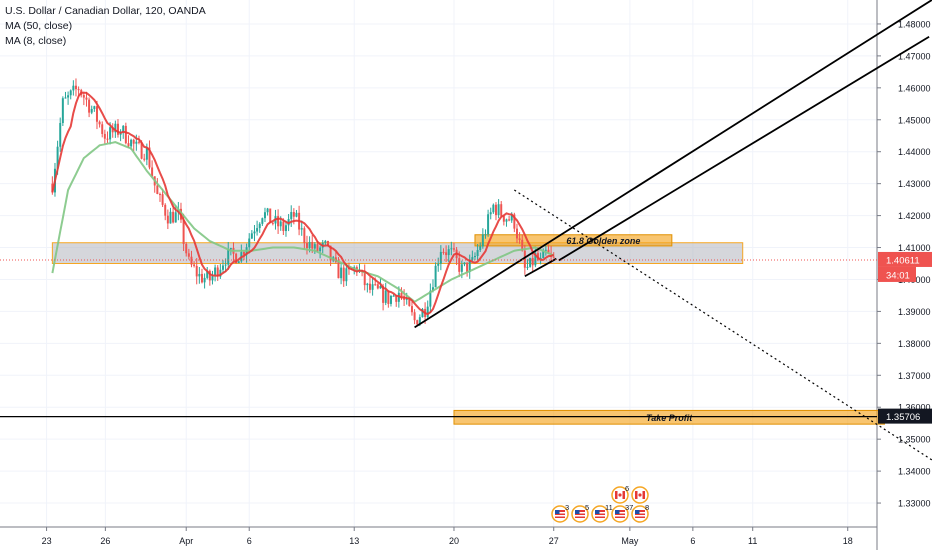  What do you see at coordinates (466, 536) in the screenshot?
I see `time-axis: 2326Apr6132027May6111825` at bounding box center [466, 536].